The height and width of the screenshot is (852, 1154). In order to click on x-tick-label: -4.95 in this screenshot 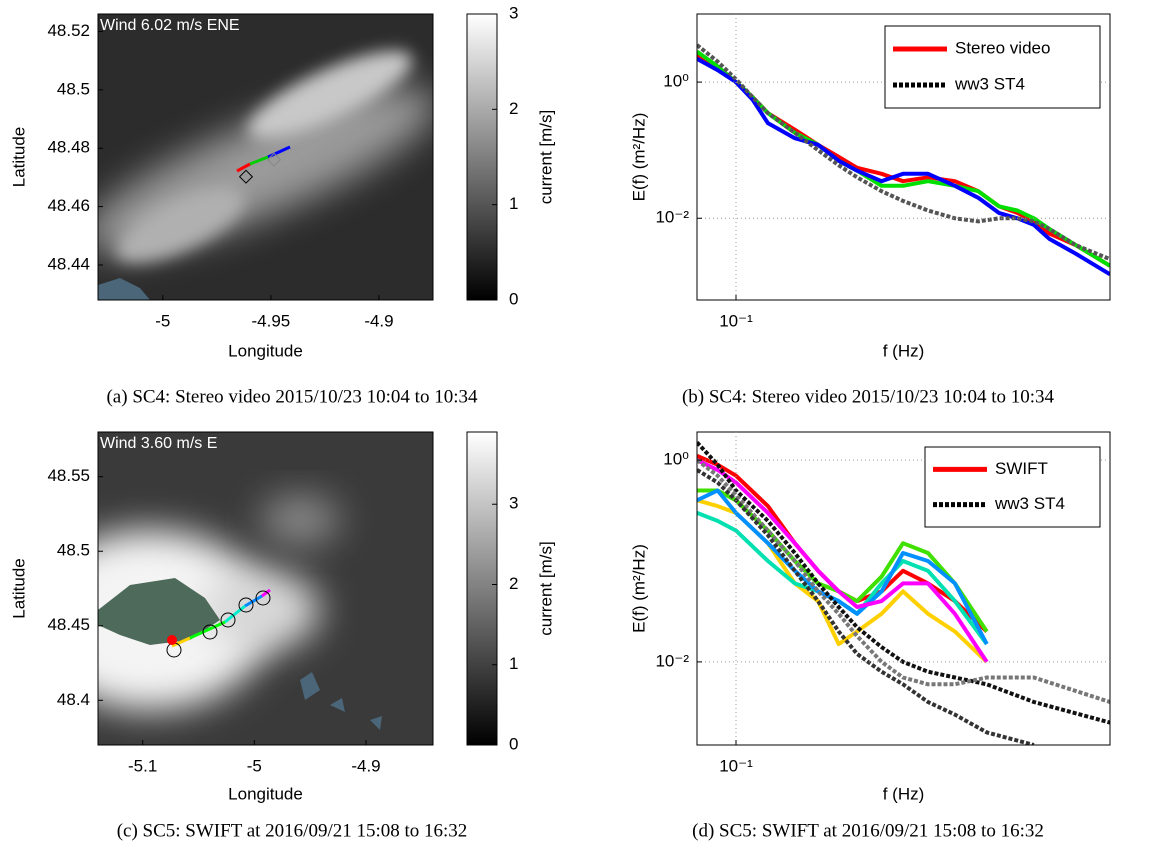, I will do `click(271, 320)`.